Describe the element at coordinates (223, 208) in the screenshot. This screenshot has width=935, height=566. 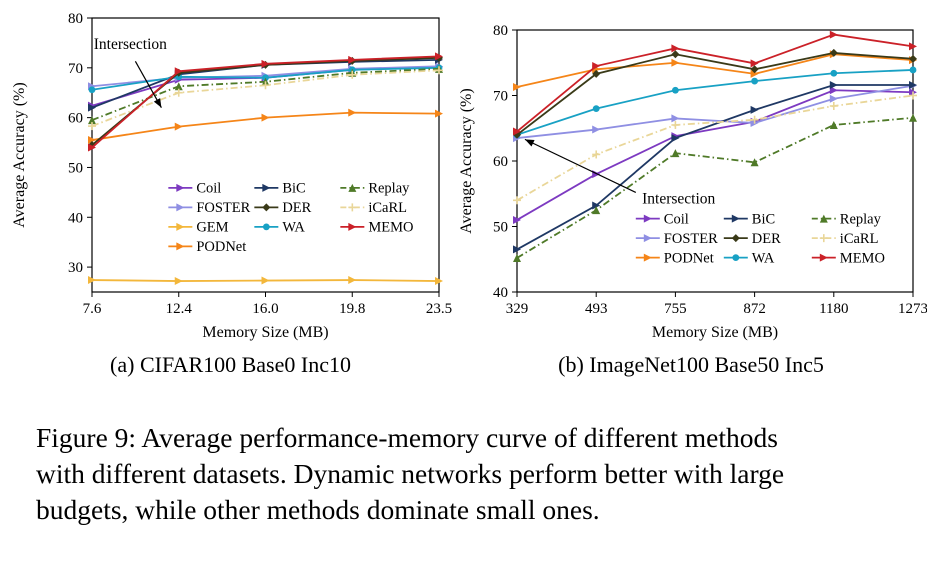
I see `legend-label: FOSTER` at that location.